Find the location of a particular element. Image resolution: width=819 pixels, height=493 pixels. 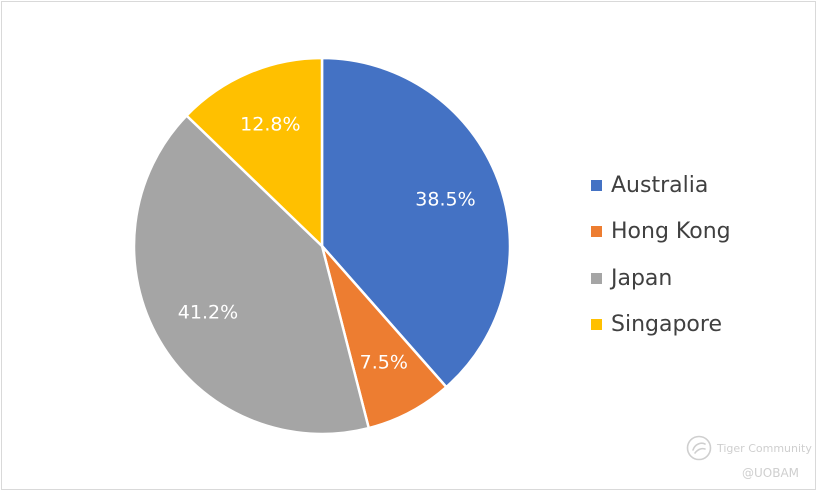

legend-label: Australia is located at coordinates (660, 185).